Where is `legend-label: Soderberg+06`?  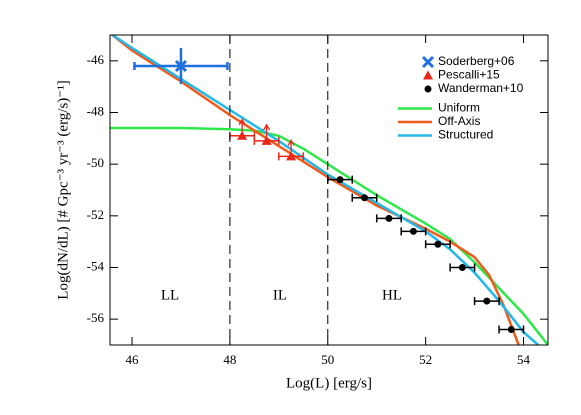
legend-label: Soderberg+06 is located at coordinates (476, 61).